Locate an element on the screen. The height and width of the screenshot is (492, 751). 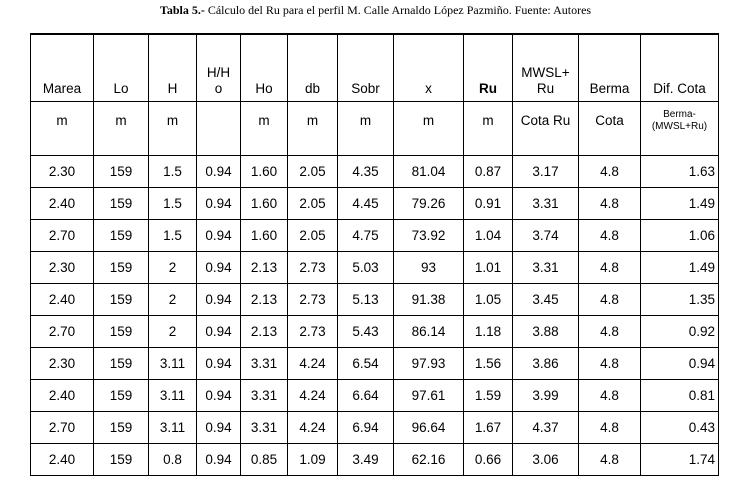
table-row: m m m m m m m m Cota Ru Cota Berma- (MWSL+Ru) is located at coordinates (374, 120).